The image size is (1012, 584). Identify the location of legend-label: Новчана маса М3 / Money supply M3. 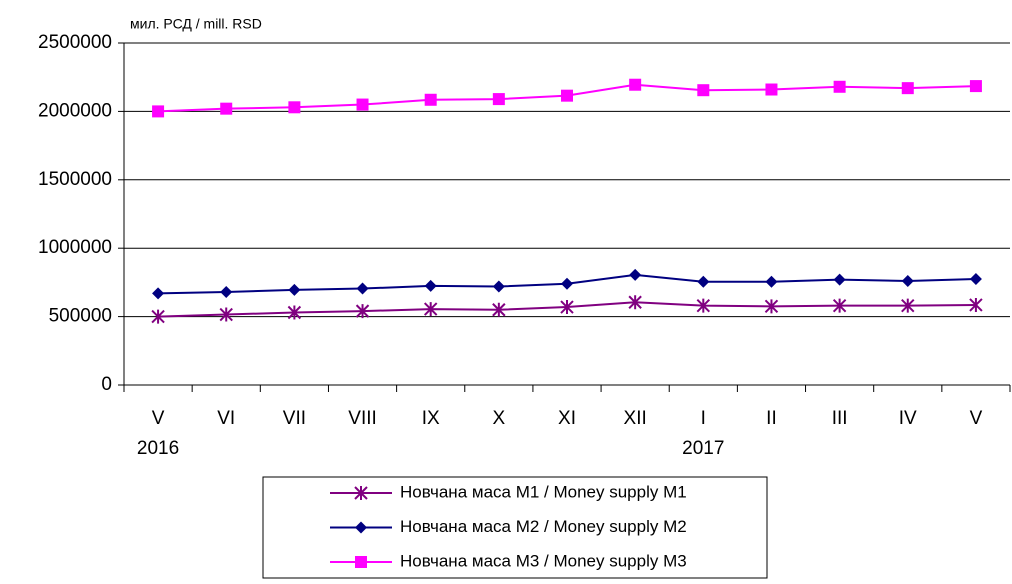
(543, 560).